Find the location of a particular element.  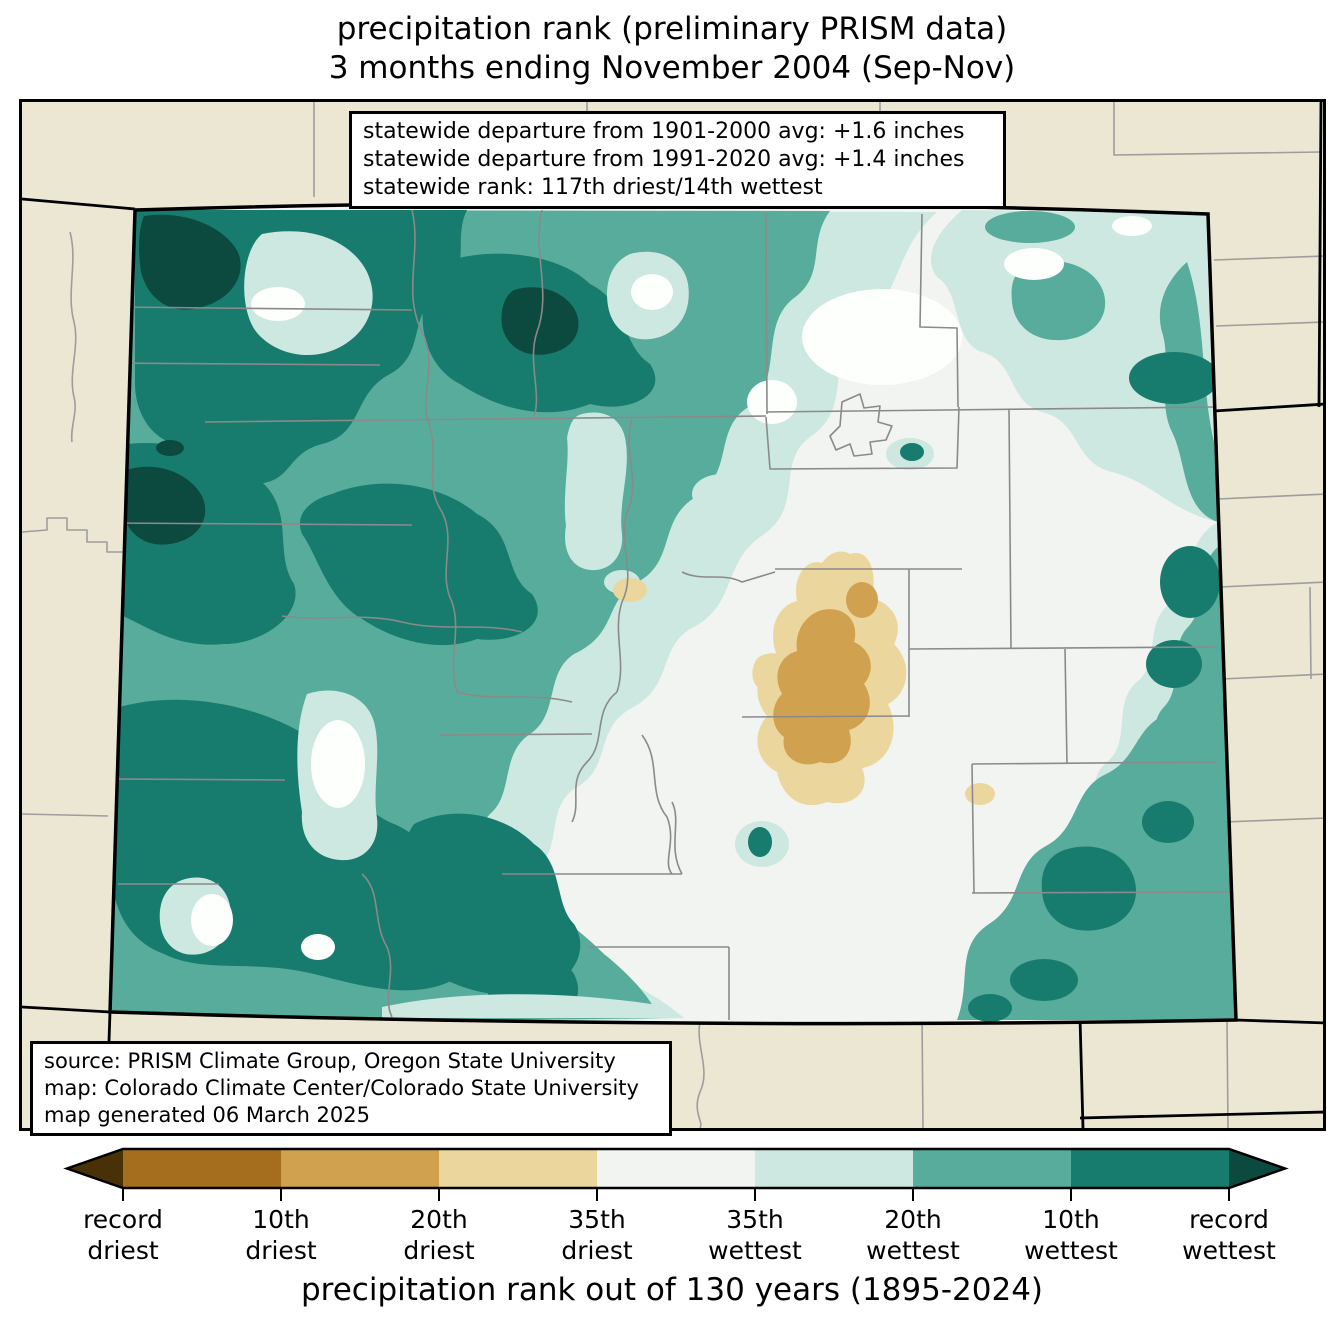

colorbar-label-20th-wettest: 20th wettest is located at coordinates (913, 1235).